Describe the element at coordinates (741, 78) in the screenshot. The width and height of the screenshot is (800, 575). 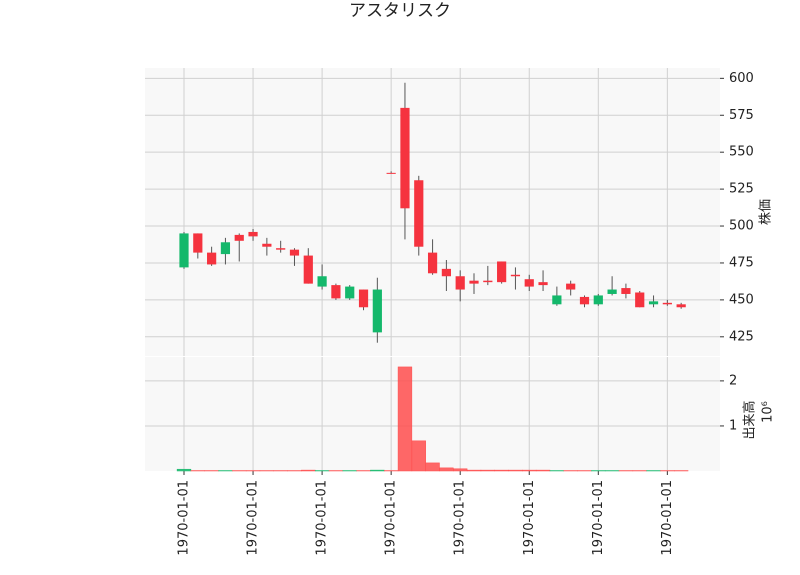
I see `y-tick-label: 600` at that location.